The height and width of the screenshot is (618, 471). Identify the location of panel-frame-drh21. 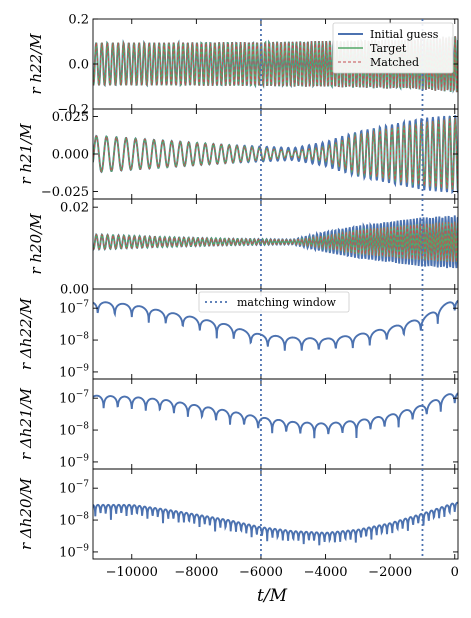
(275, 424).